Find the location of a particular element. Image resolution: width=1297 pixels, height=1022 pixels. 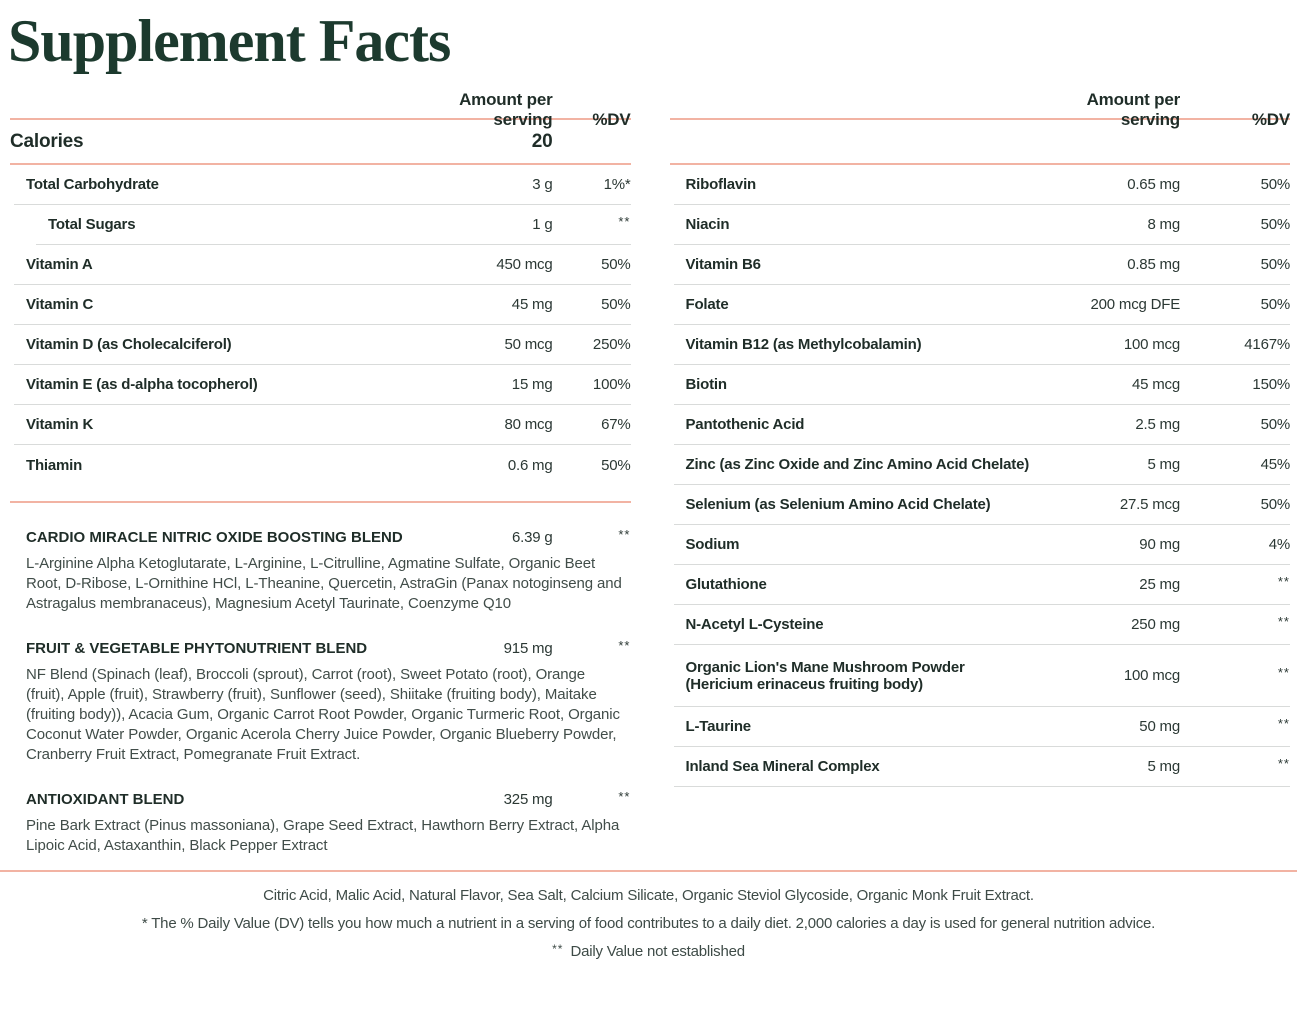

nutrient-label: Total Sugars is located at coordinates (92, 224).